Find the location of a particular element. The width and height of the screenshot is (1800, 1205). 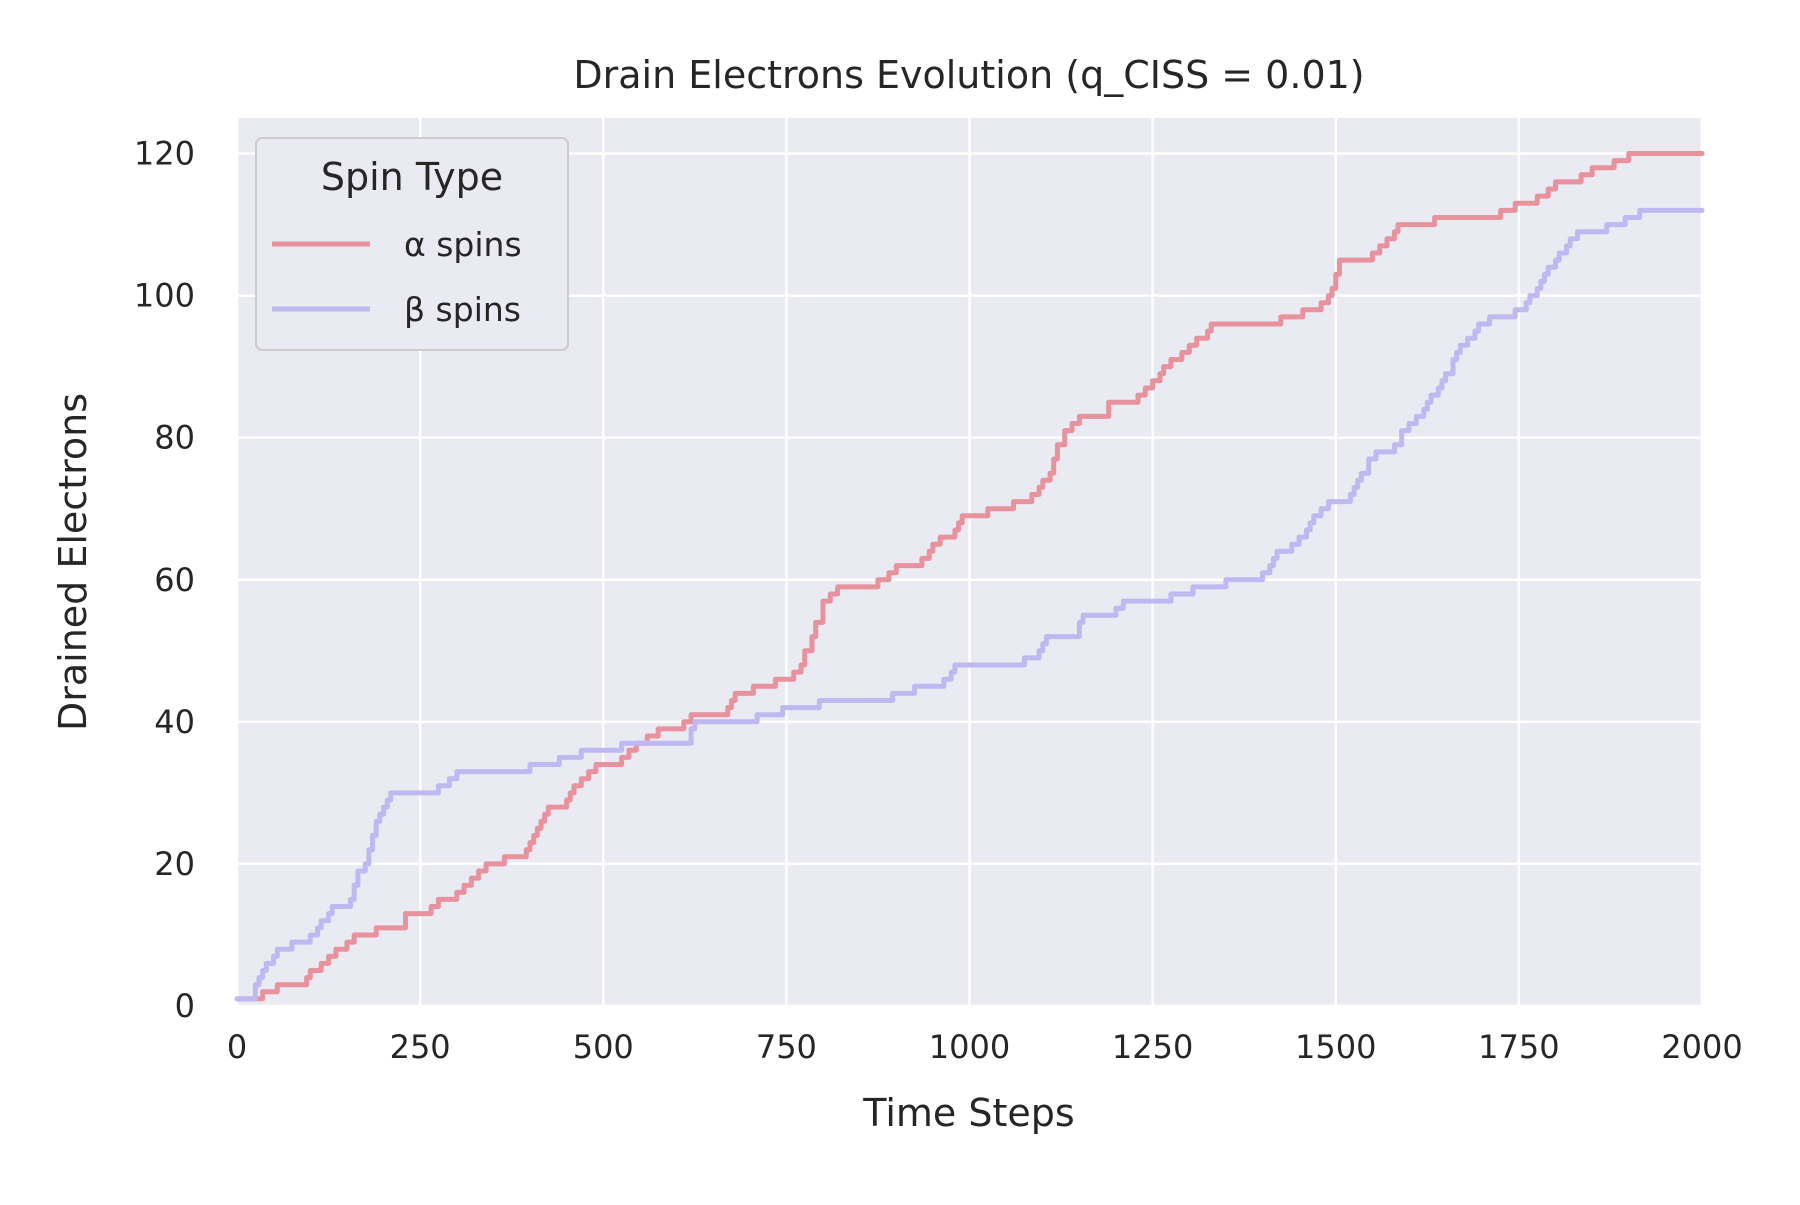

legend-label-alpha: α spins is located at coordinates (463, 244).